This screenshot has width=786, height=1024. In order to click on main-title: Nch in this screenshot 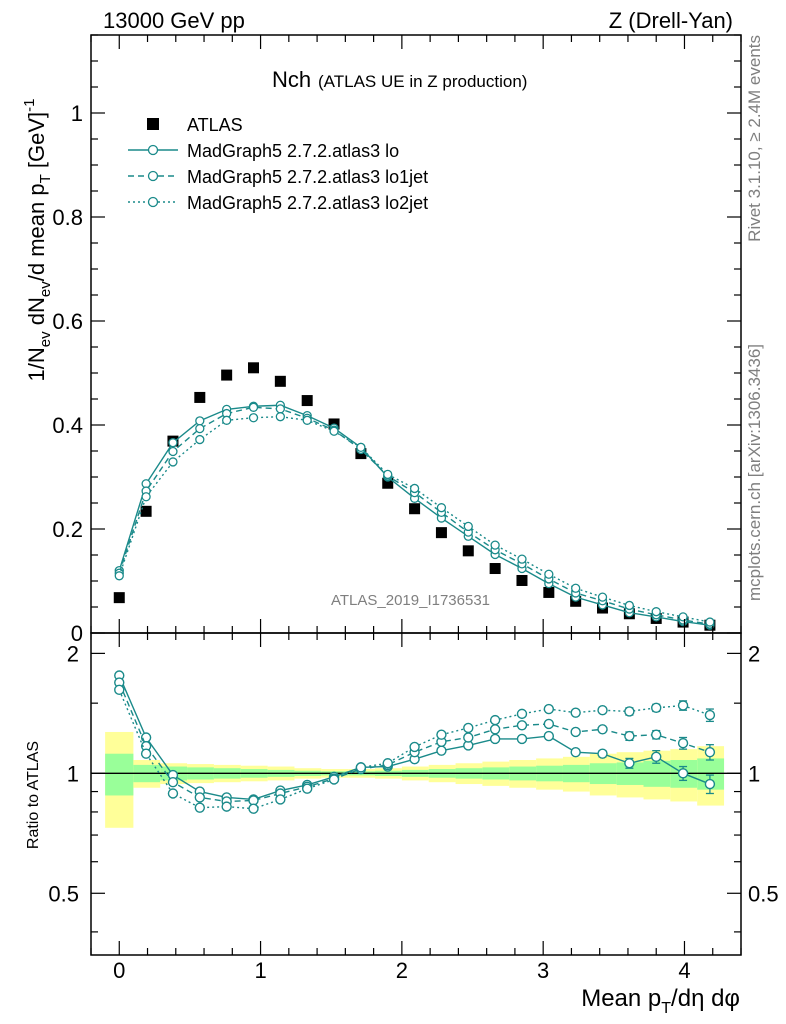, I will do `click(291, 79)`.